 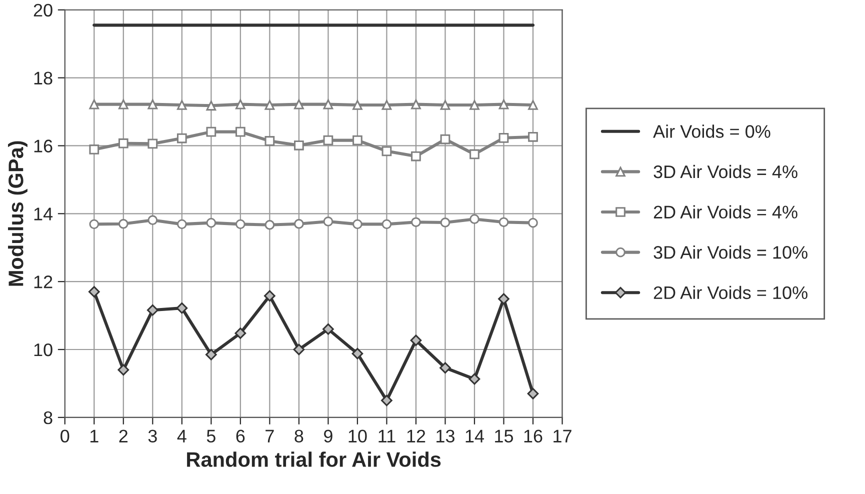 What do you see at coordinates (270, 436) in the screenshot?
I see `x-tick-label: 7` at bounding box center [270, 436].